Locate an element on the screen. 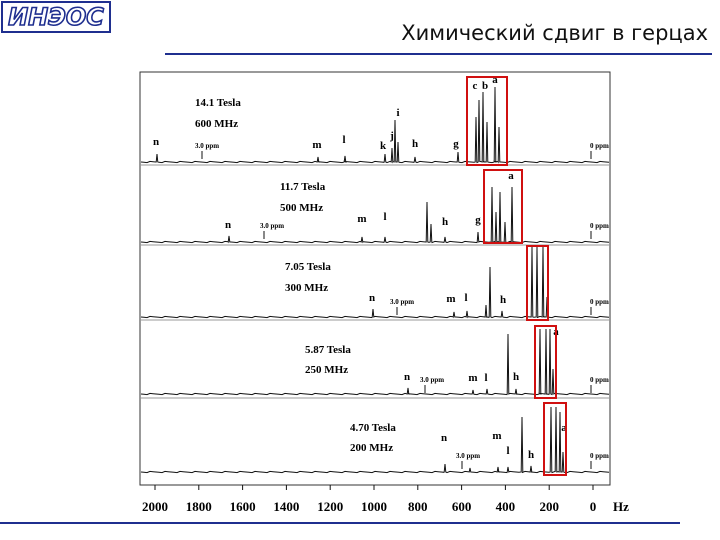  frequency-label: 300 MHz is located at coordinates (306, 288).